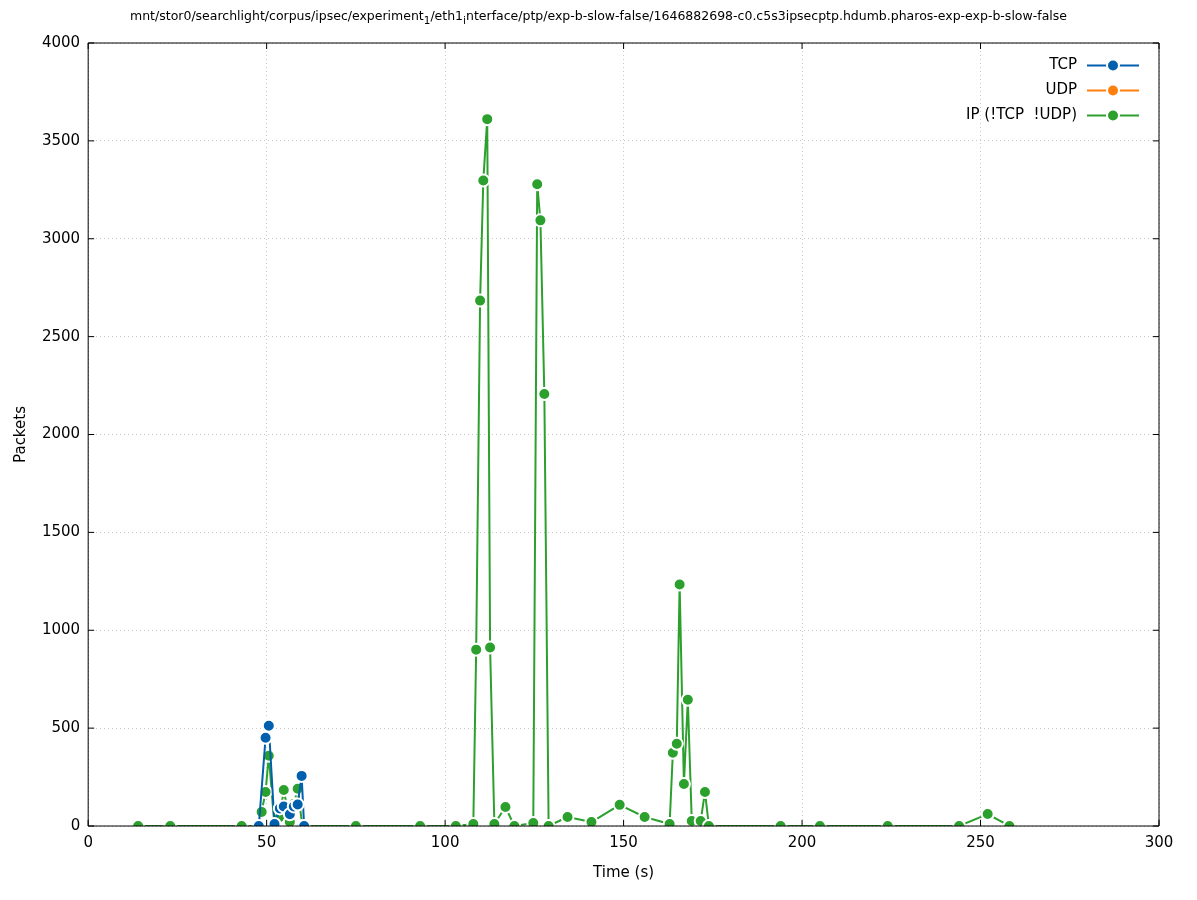  I want to click on x-tick-label: 250, so click(980, 841).